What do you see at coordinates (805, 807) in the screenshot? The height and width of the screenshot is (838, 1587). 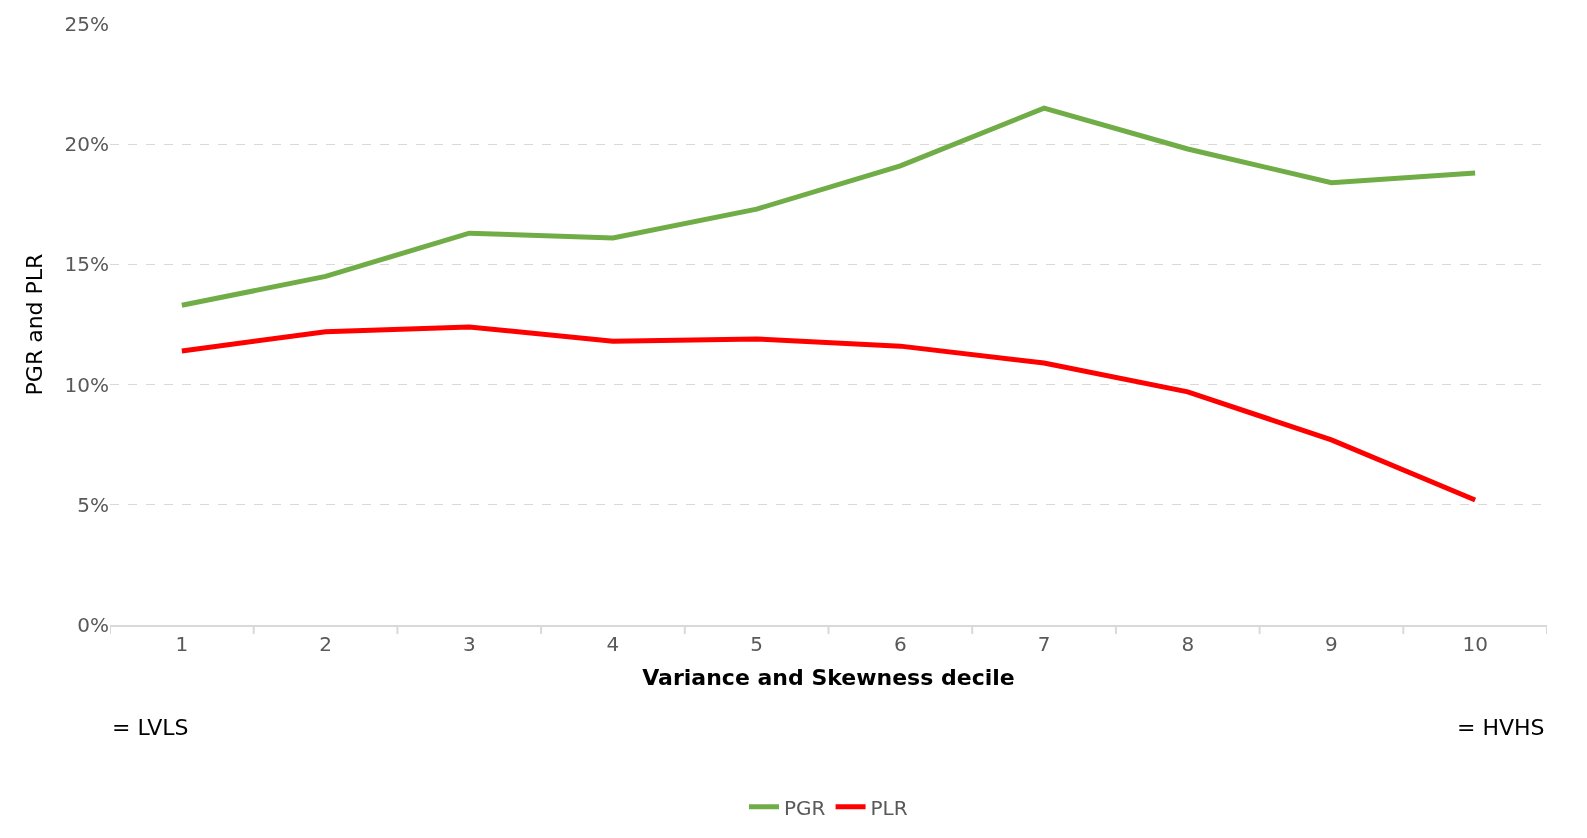 I see `legend-label: PGR` at bounding box center [805, 807].